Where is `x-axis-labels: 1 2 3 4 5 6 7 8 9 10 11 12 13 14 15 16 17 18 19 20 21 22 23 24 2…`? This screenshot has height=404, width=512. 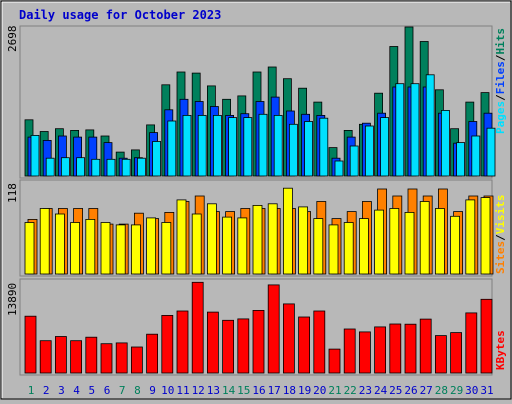
x-axis-labels: 1 2 3 4 5 6 7 8 9 10 11 12 13 14 15 16 17 18 19 20 21 22 23 24 2… is located at coordinates (261, 390).